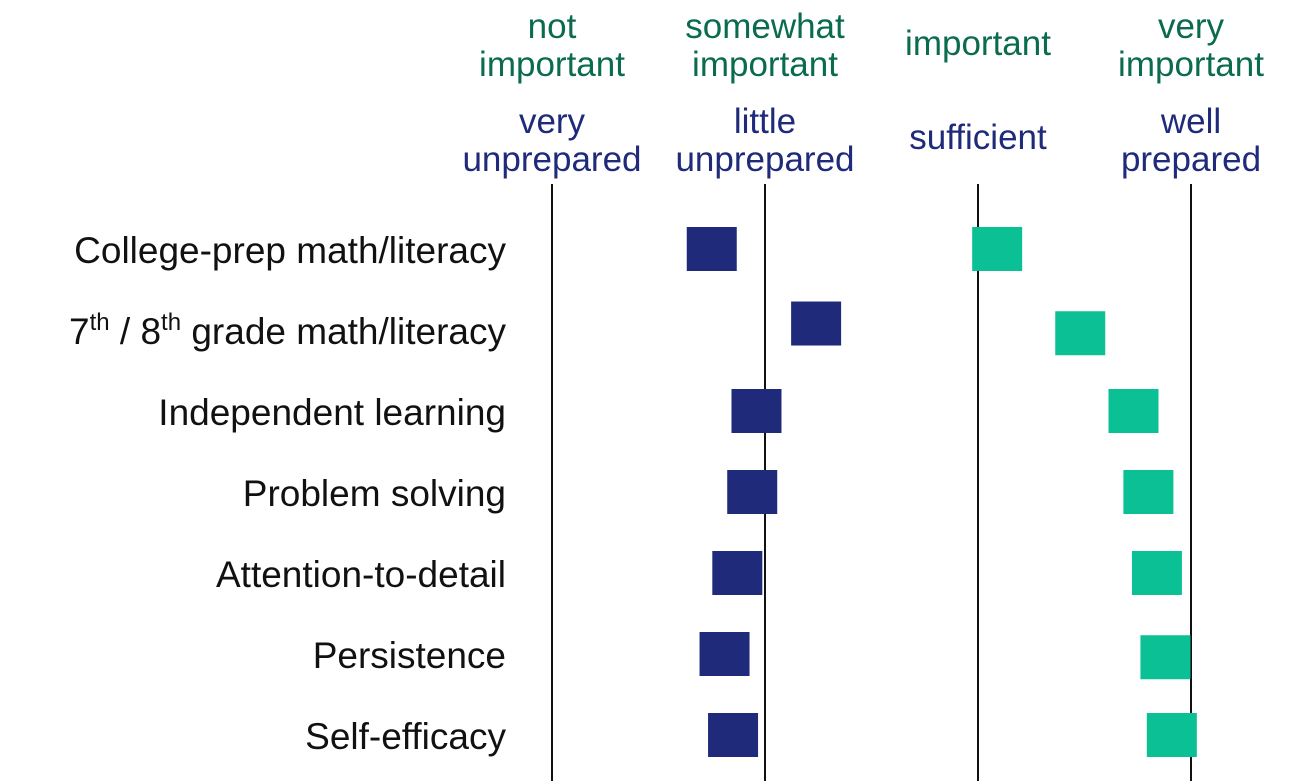 This screenshot has width=1297, height=781. I want to click on importance-tick-label-2: somewhat important, so click(765, 45).